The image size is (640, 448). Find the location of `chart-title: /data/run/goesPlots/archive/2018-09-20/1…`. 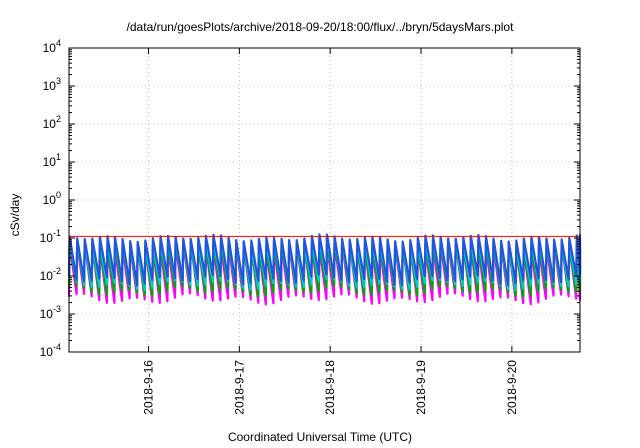

chart-title: /data/run/goesPlots/archive/2018-09-20/1… is located at coordinates (320, 27).